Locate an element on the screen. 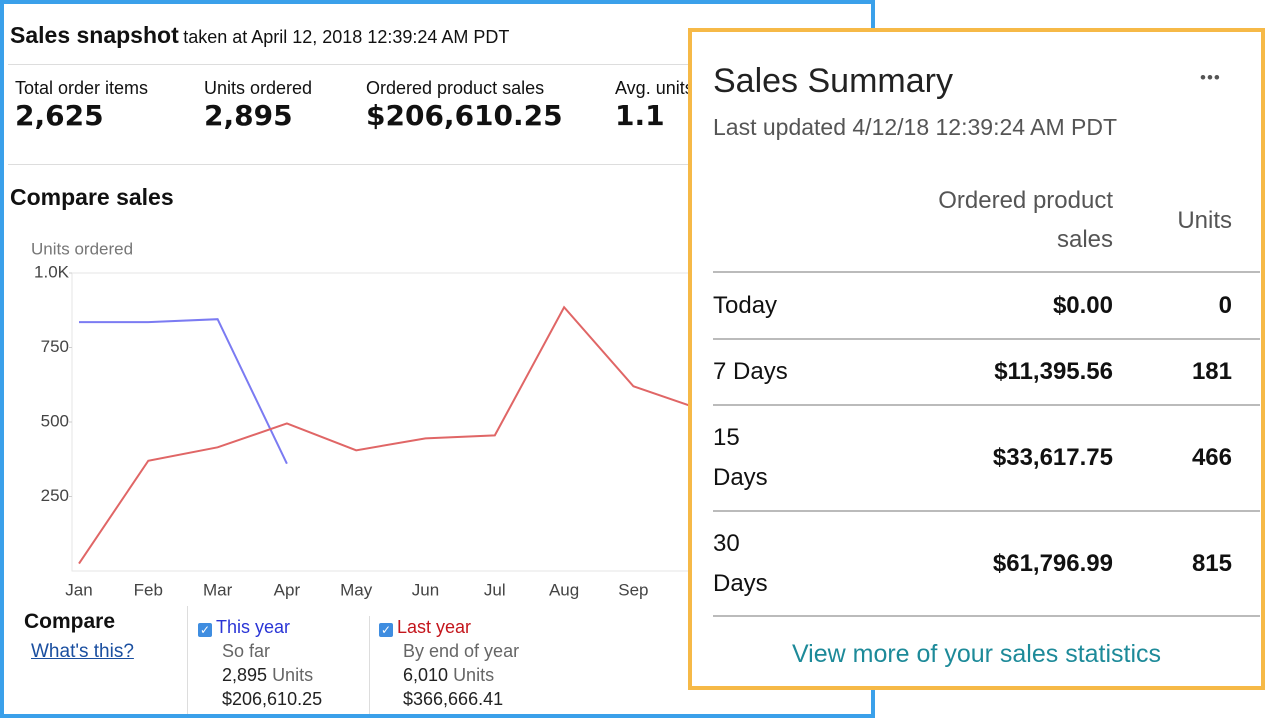 This screenshot has height=720, width=1280. metric: Total order items 2,625 is located at coordinates (81, 105).